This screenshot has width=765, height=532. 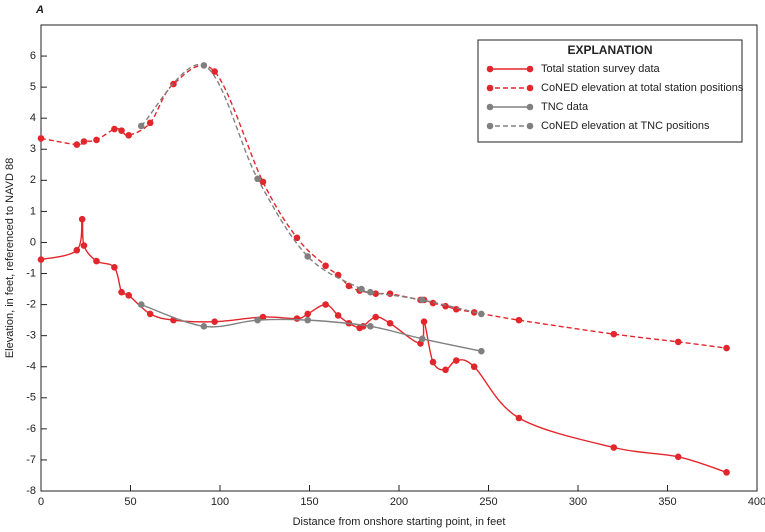 I want to click on y-tick-label: -3, so click(x=31, y=336).